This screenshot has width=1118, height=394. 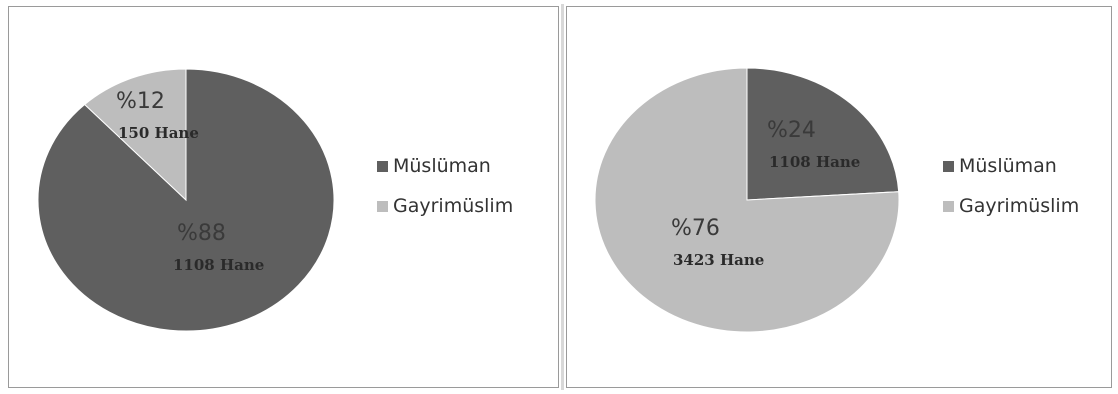 What do you see at coordinates (791, 130) in the screenshot?
I see `slice-percent-label: %24` at bounding box center [791, 130].